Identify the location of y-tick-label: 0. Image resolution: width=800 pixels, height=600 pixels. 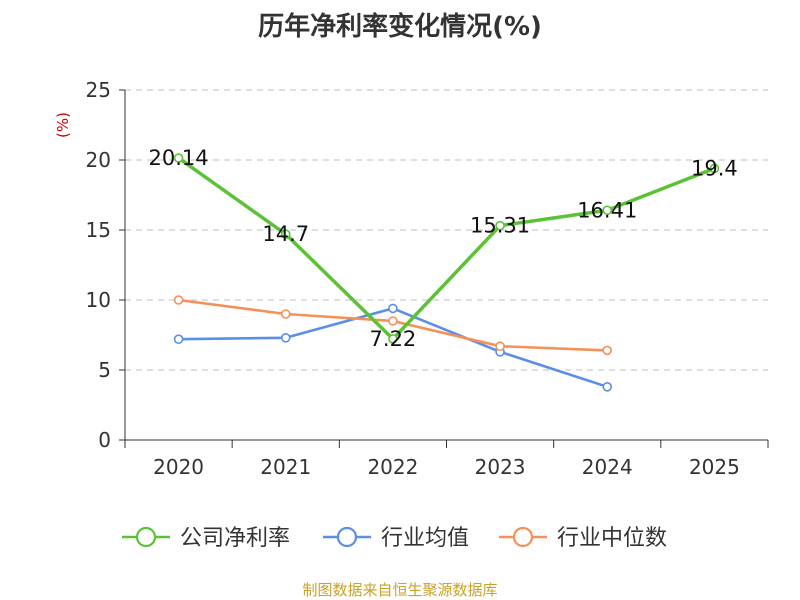
(104, 440).